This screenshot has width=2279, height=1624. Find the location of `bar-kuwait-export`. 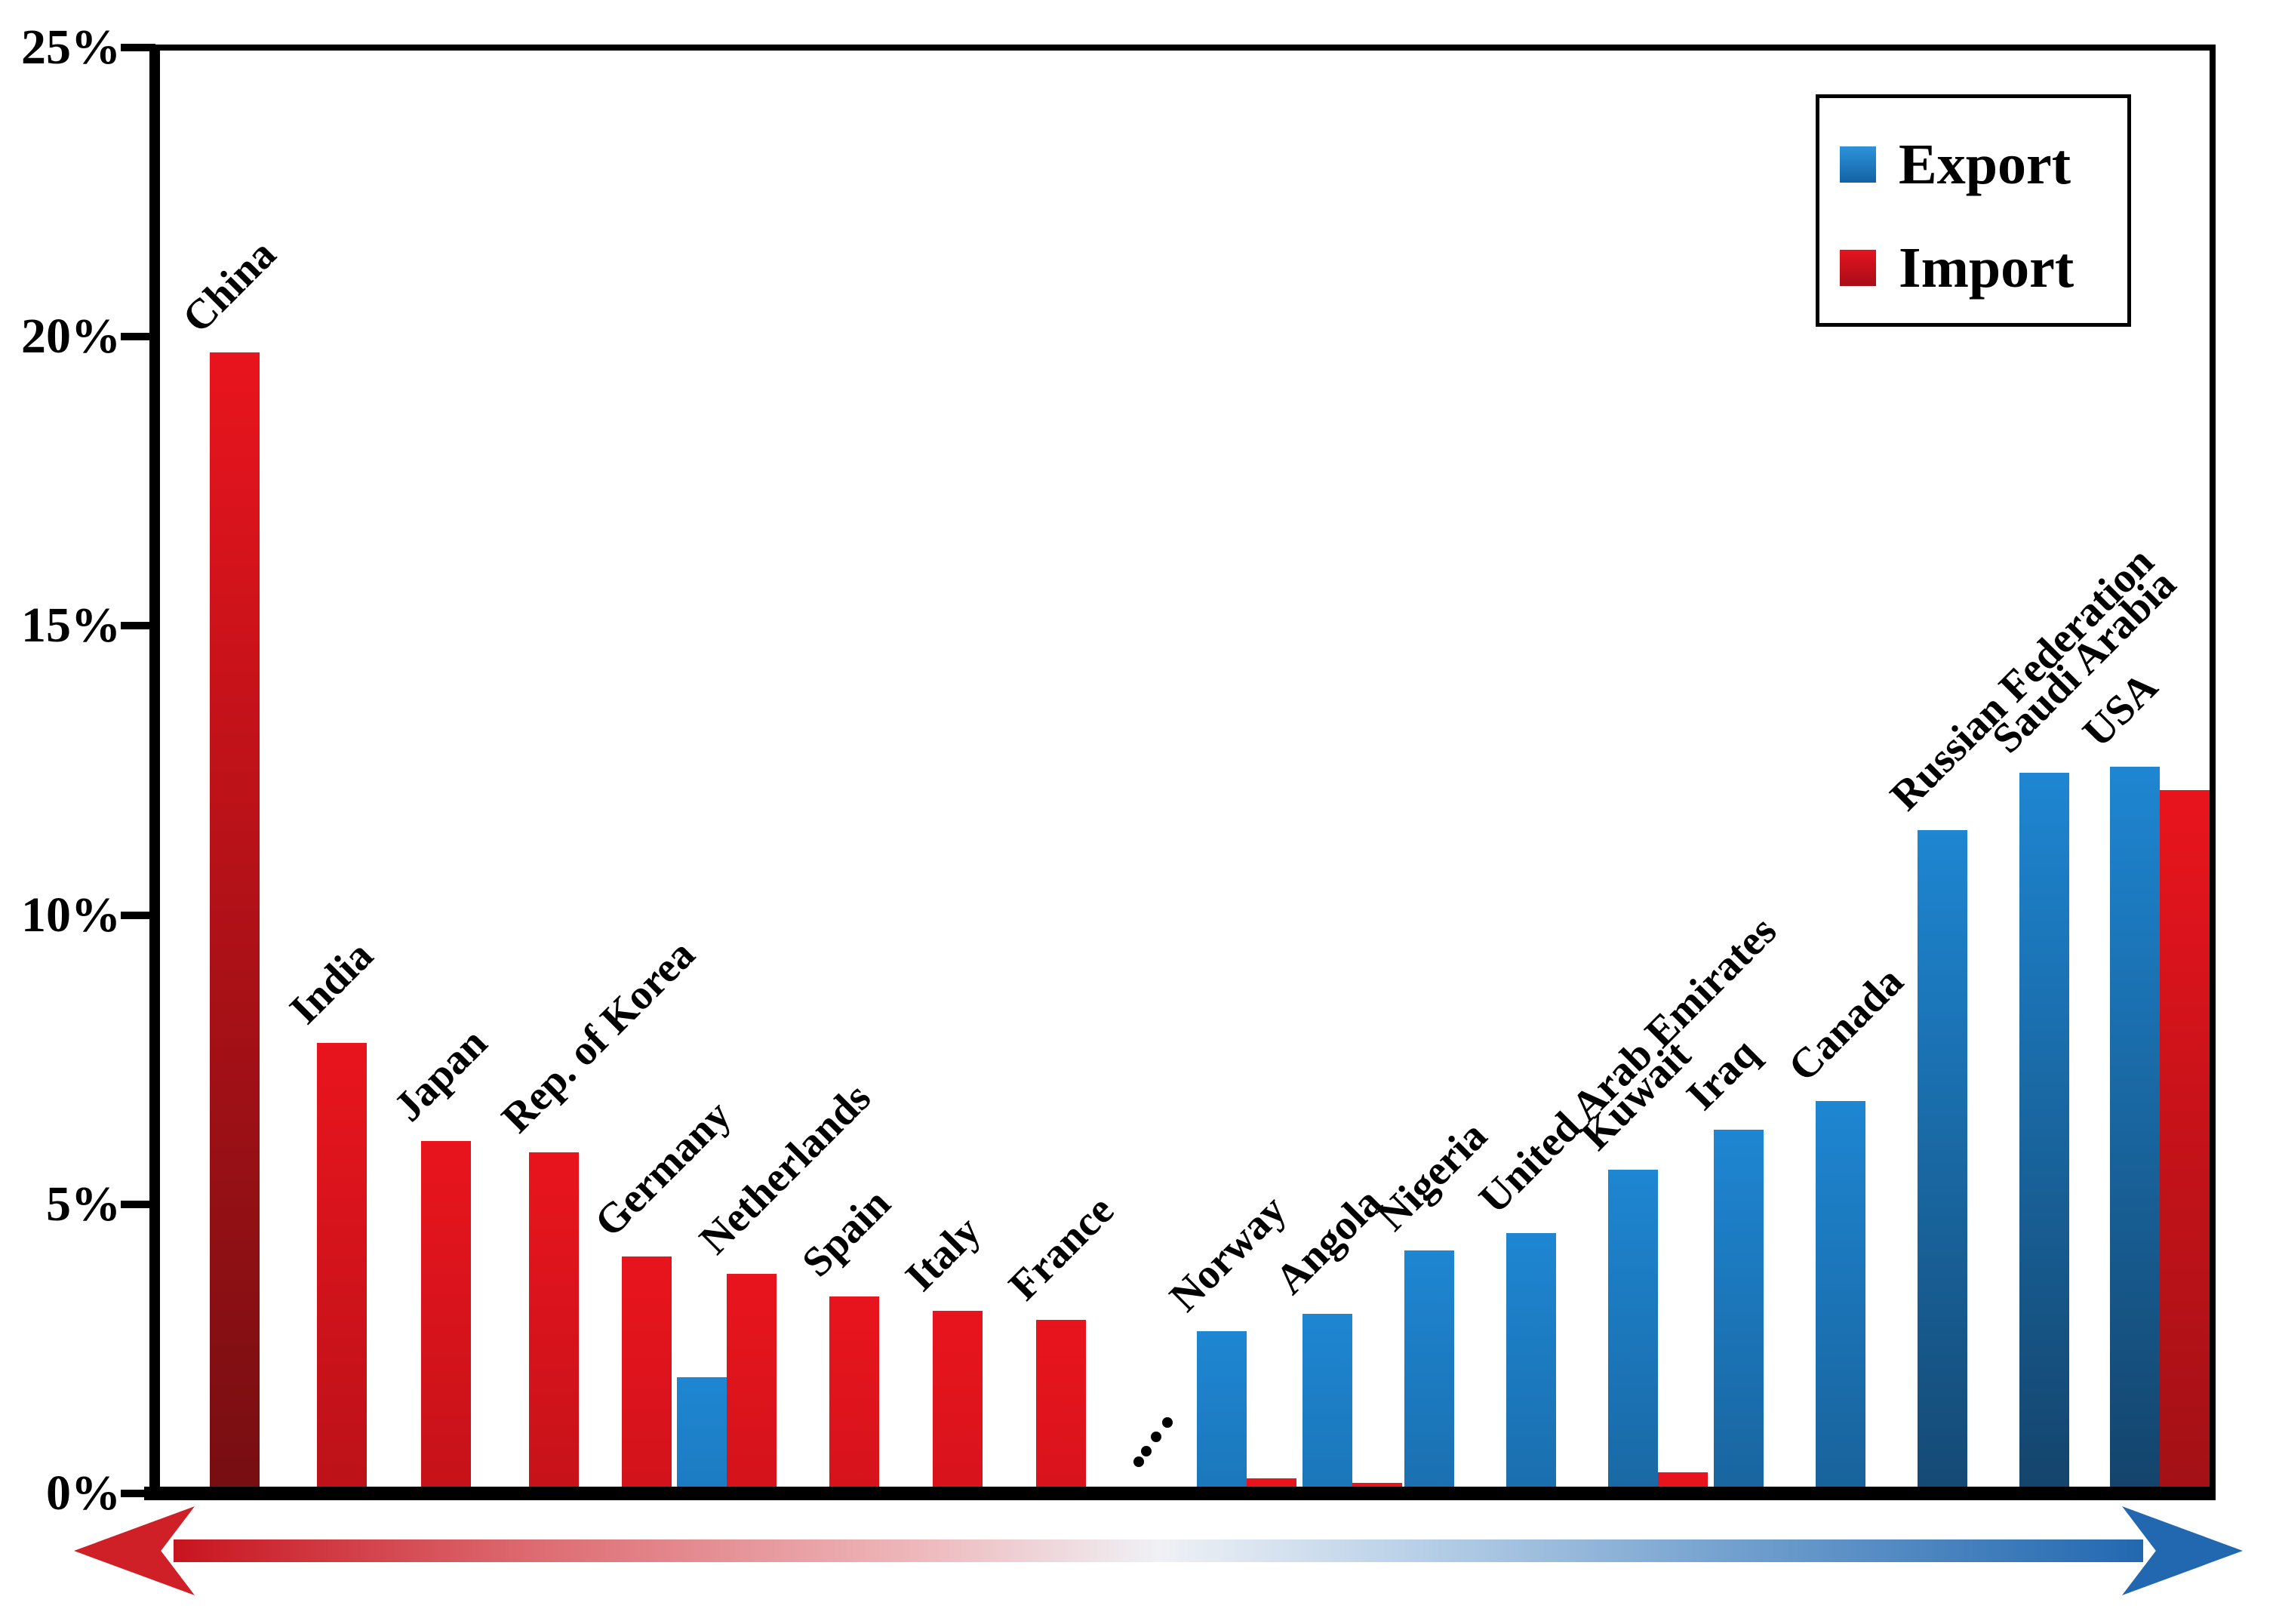

bar-kuwait-export is located at coordinates (1633, 1328).